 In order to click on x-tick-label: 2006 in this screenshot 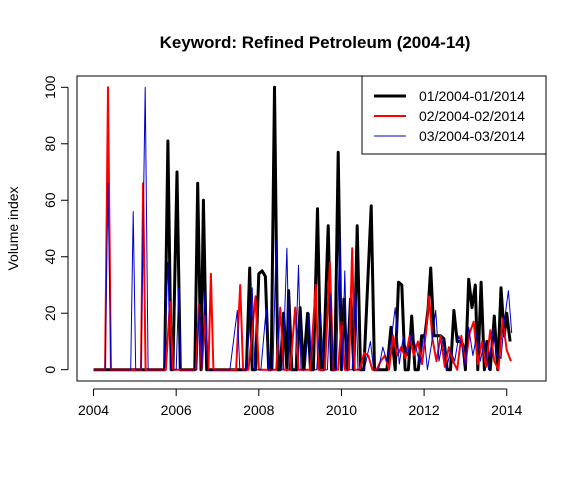, I will do `click(176, 410)`.